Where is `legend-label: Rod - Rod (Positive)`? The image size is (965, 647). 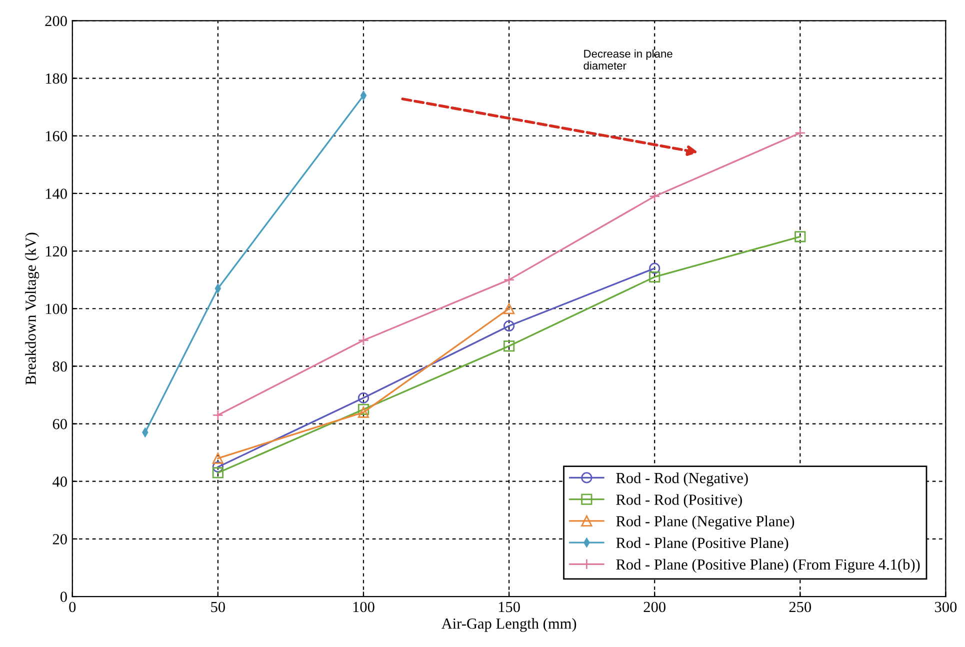
legend-label: Rod - Rod (Positive) is located at coordinates (679, 501).